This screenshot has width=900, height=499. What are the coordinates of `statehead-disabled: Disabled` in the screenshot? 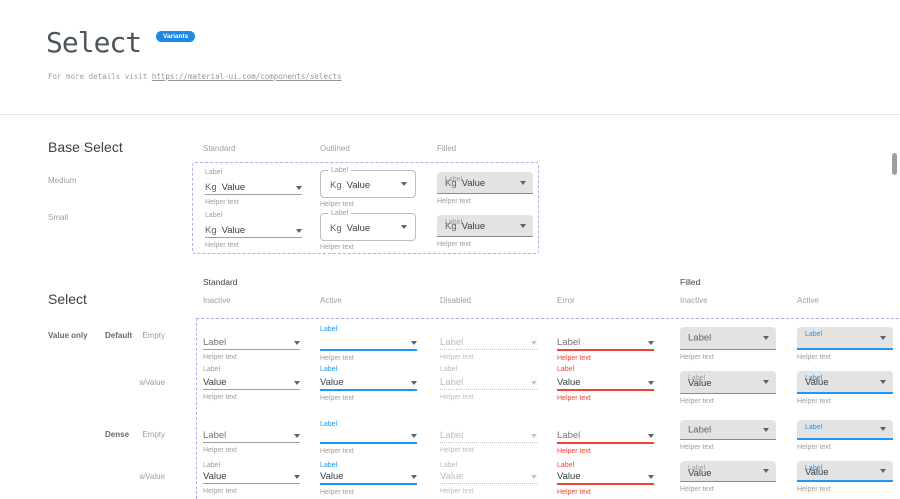 It's located at (456, 300).